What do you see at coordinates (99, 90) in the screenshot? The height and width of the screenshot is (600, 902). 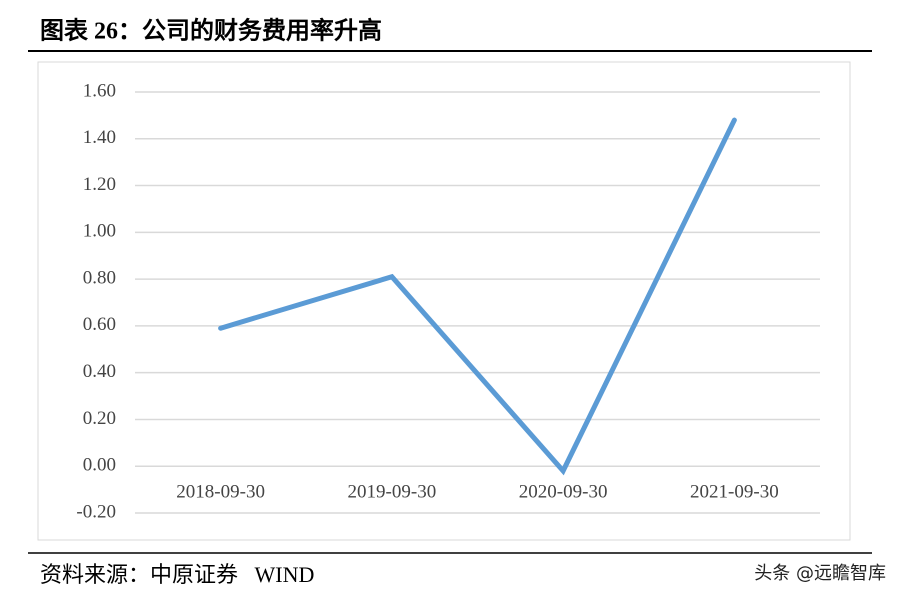 I see `y-tick-label: 1.60` at bounding box center [99, 90].